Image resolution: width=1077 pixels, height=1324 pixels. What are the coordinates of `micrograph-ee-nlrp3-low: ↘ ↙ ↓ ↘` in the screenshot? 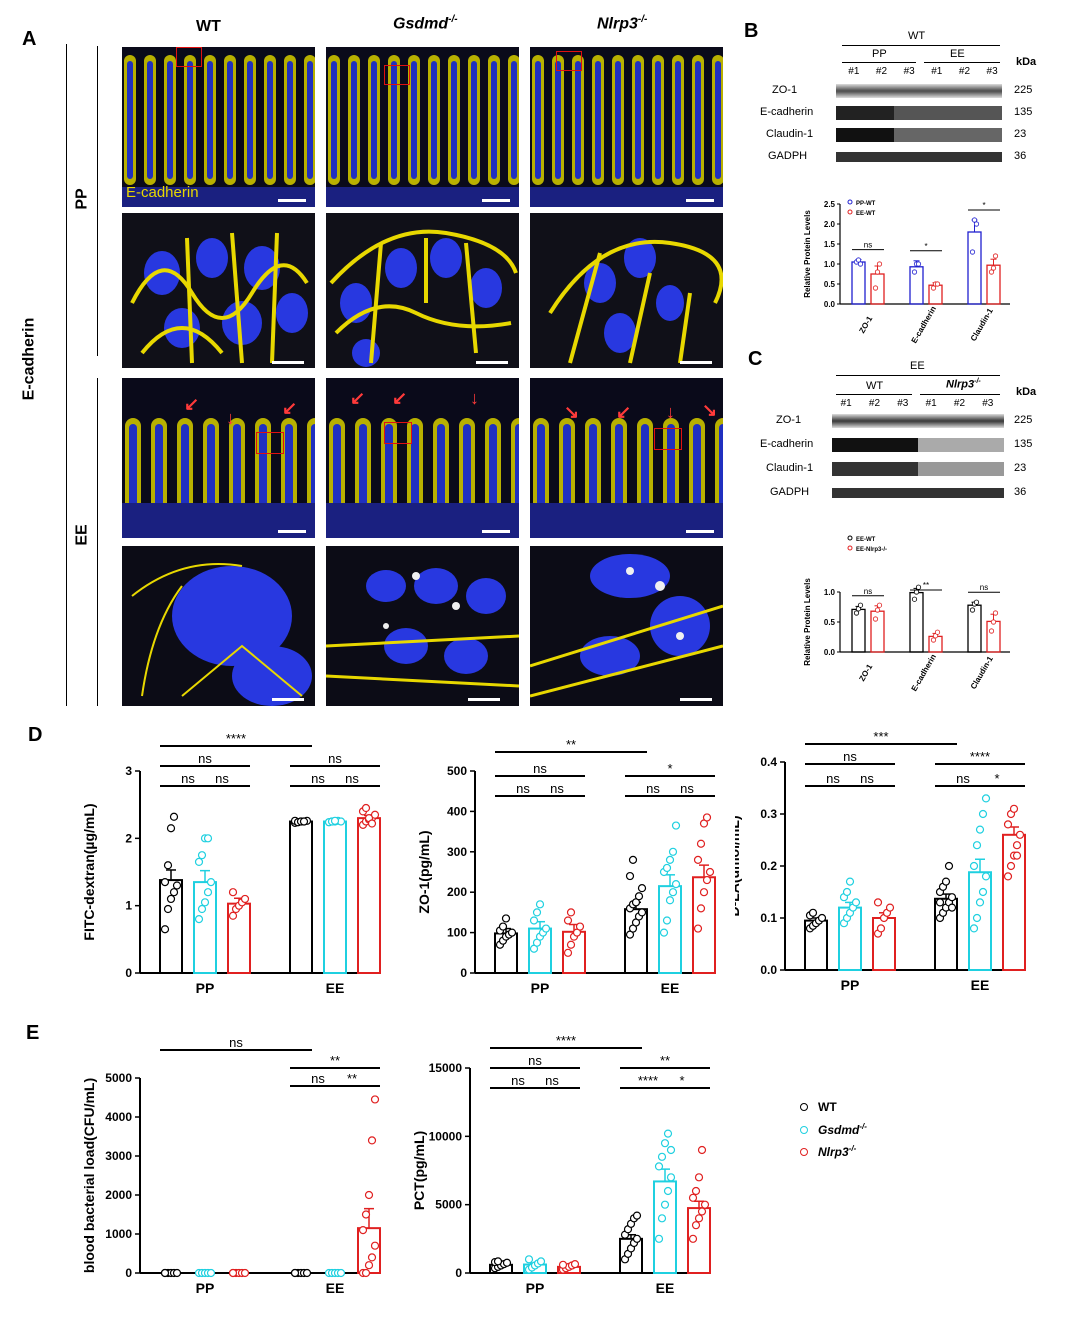 It's located at (626, 458).